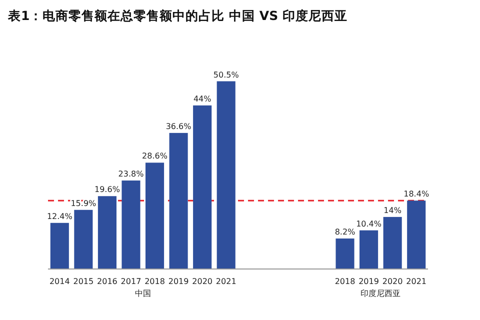  What do you see at coordinates (83, 281) in the screenshot?
I see `x-tick-label: 2015` at bounding box center [83, 281].